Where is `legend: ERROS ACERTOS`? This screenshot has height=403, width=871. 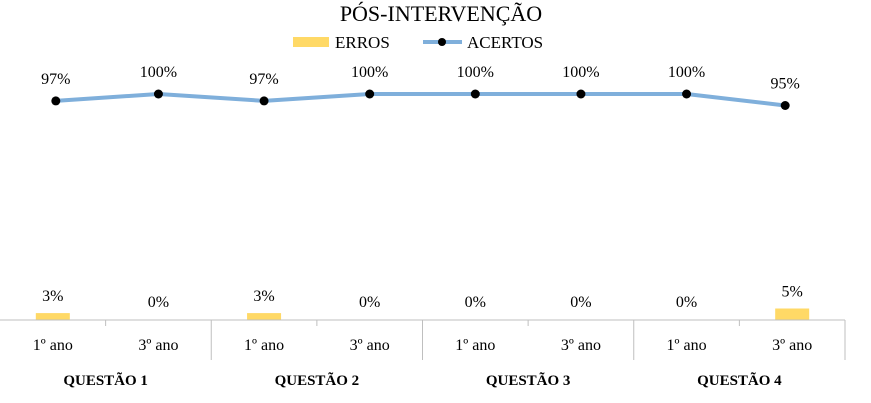
legend: ERROS ACERTOS is located at coordinates (418, 42).